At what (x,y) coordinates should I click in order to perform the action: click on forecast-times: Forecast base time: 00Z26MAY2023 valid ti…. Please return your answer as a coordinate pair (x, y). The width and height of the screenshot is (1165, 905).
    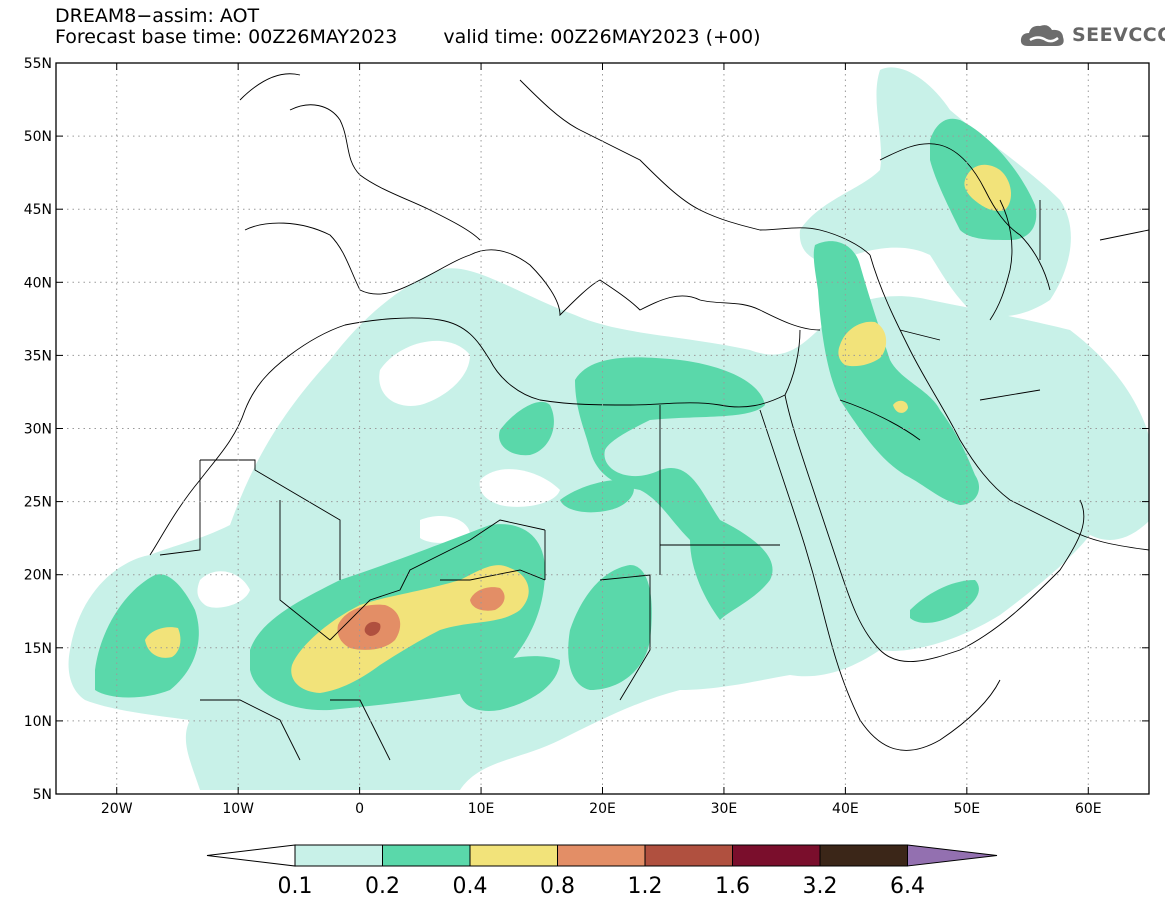
    Looking at the image, I should click on (408, 37).